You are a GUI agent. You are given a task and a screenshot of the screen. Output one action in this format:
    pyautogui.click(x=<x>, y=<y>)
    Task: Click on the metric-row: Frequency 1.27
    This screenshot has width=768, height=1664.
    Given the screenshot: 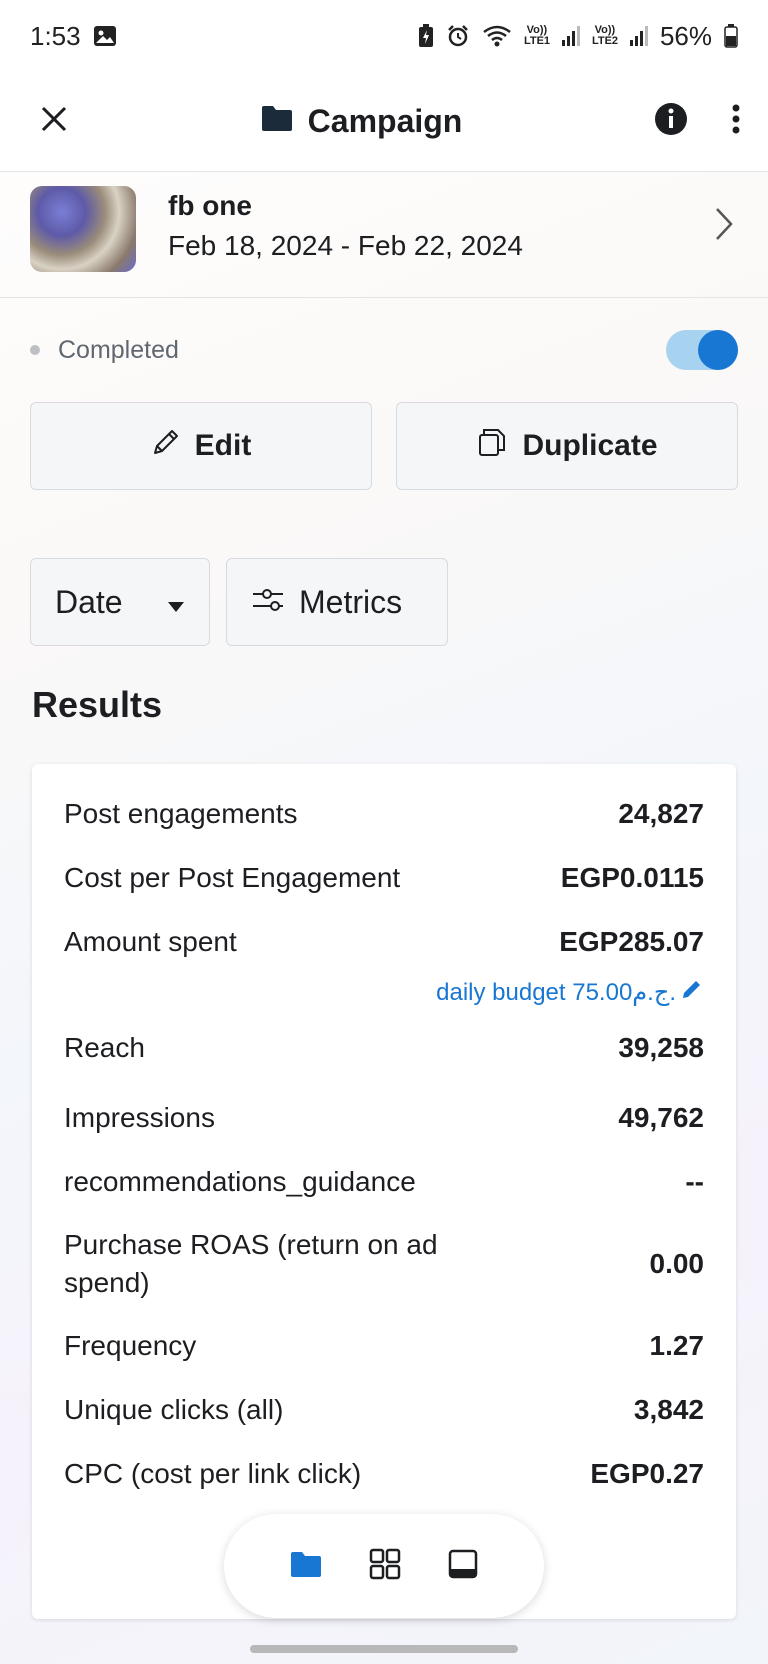 What is the action you would take?
    pyautogui.click(x=384, y=1346)
    